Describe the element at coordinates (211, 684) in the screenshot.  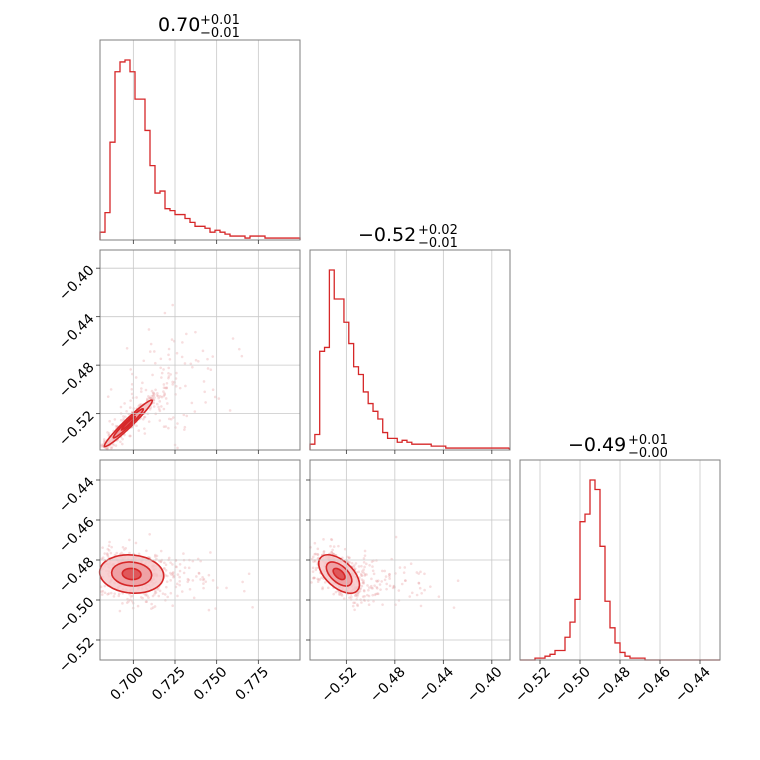
I see `x-tick-label-0-2: 0.750` at that location.